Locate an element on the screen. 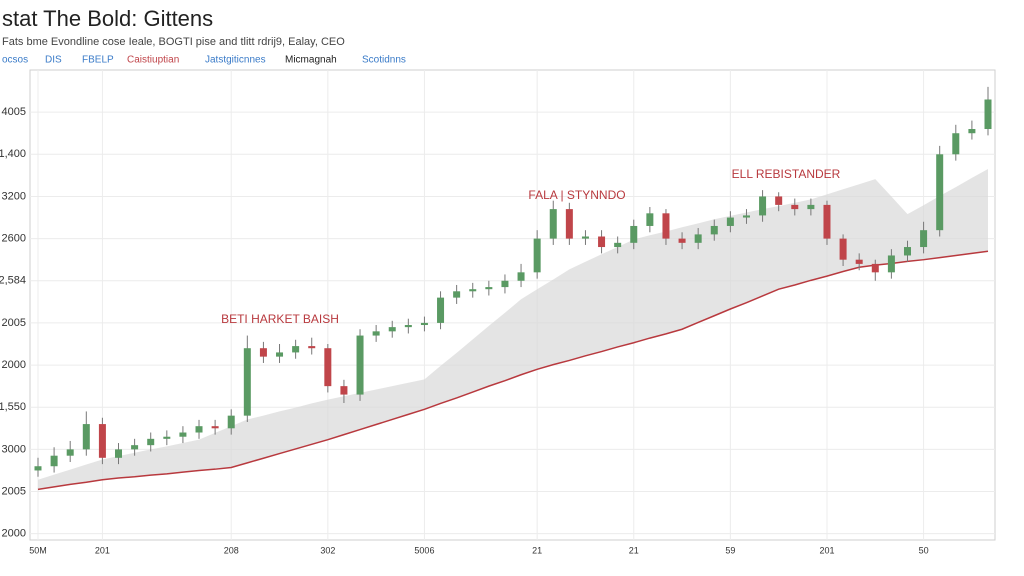  y-tick-label: 2600 is located at coordinates (14, 239).